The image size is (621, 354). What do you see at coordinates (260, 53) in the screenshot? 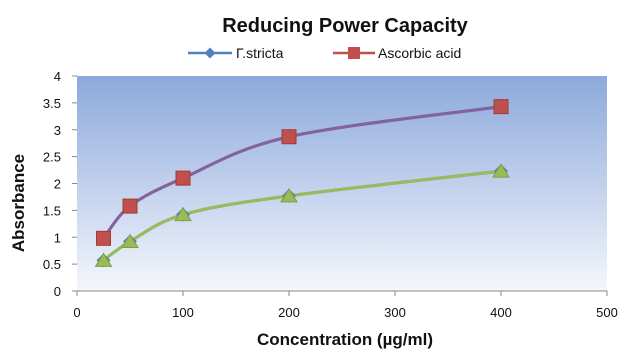
I see `legend-label-series-1: Γ.stricta` at bounding box center [260, 53].